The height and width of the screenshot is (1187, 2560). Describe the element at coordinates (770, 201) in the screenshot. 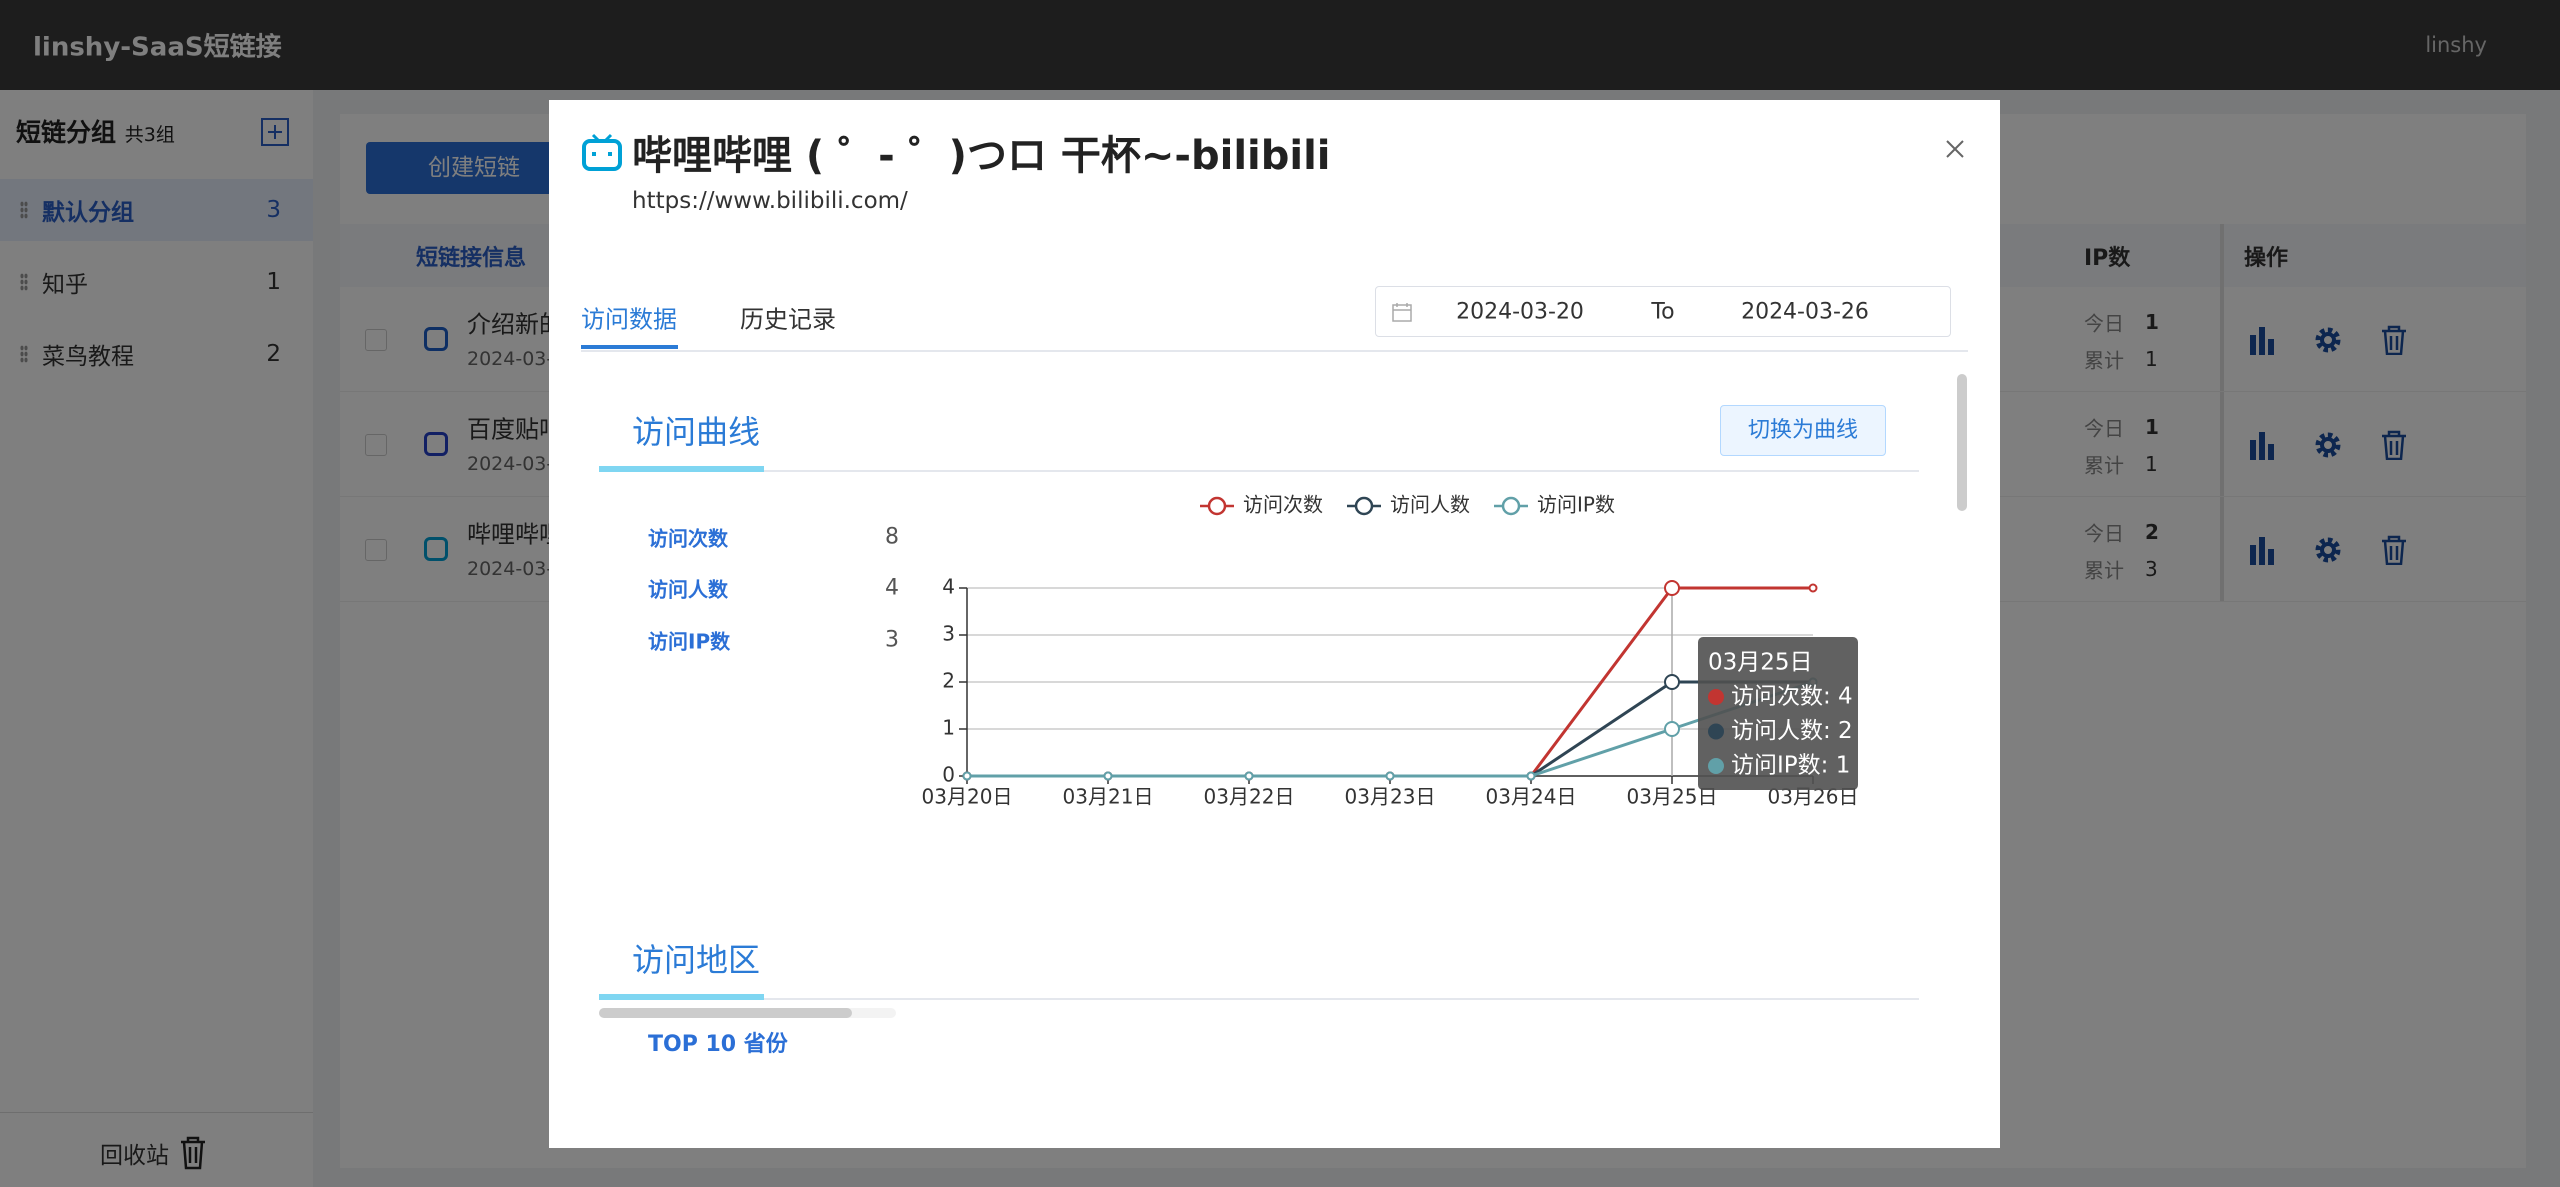

I see `modal-url: https://www.bilibili.com/` at that location.